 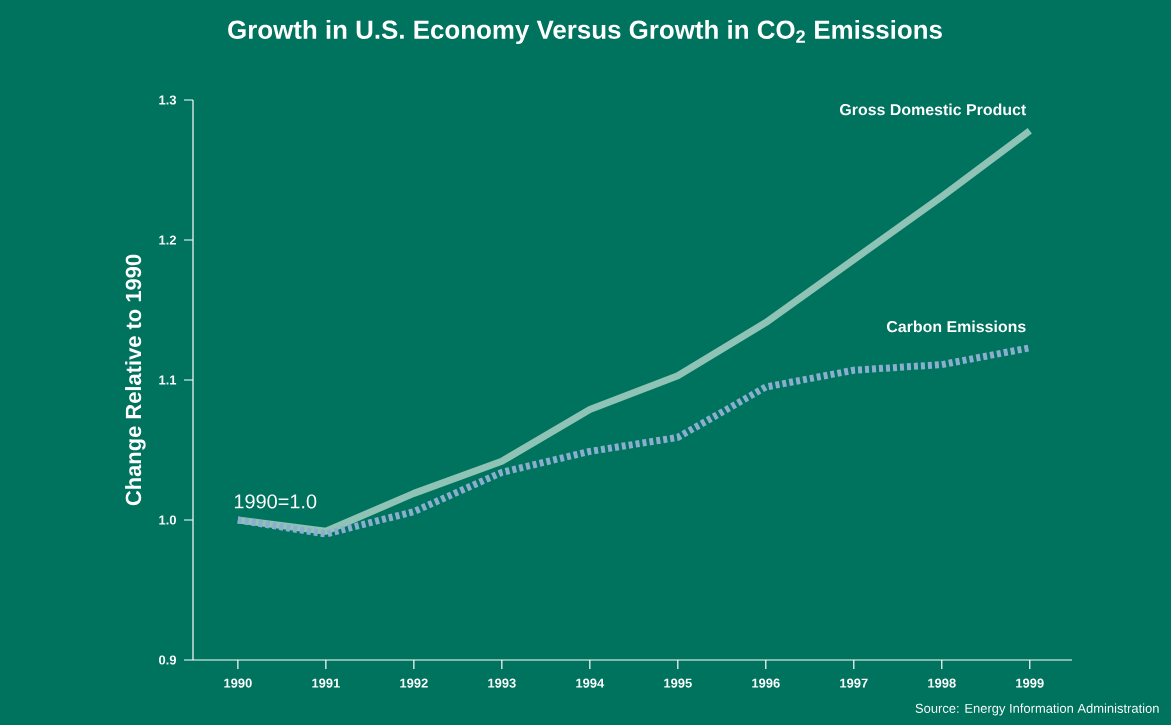 What do you see at coordinates (135, 380) in the screenshot?
I see `y-axis-title: Change Relative to 1990` at bounding box center [135, 380].